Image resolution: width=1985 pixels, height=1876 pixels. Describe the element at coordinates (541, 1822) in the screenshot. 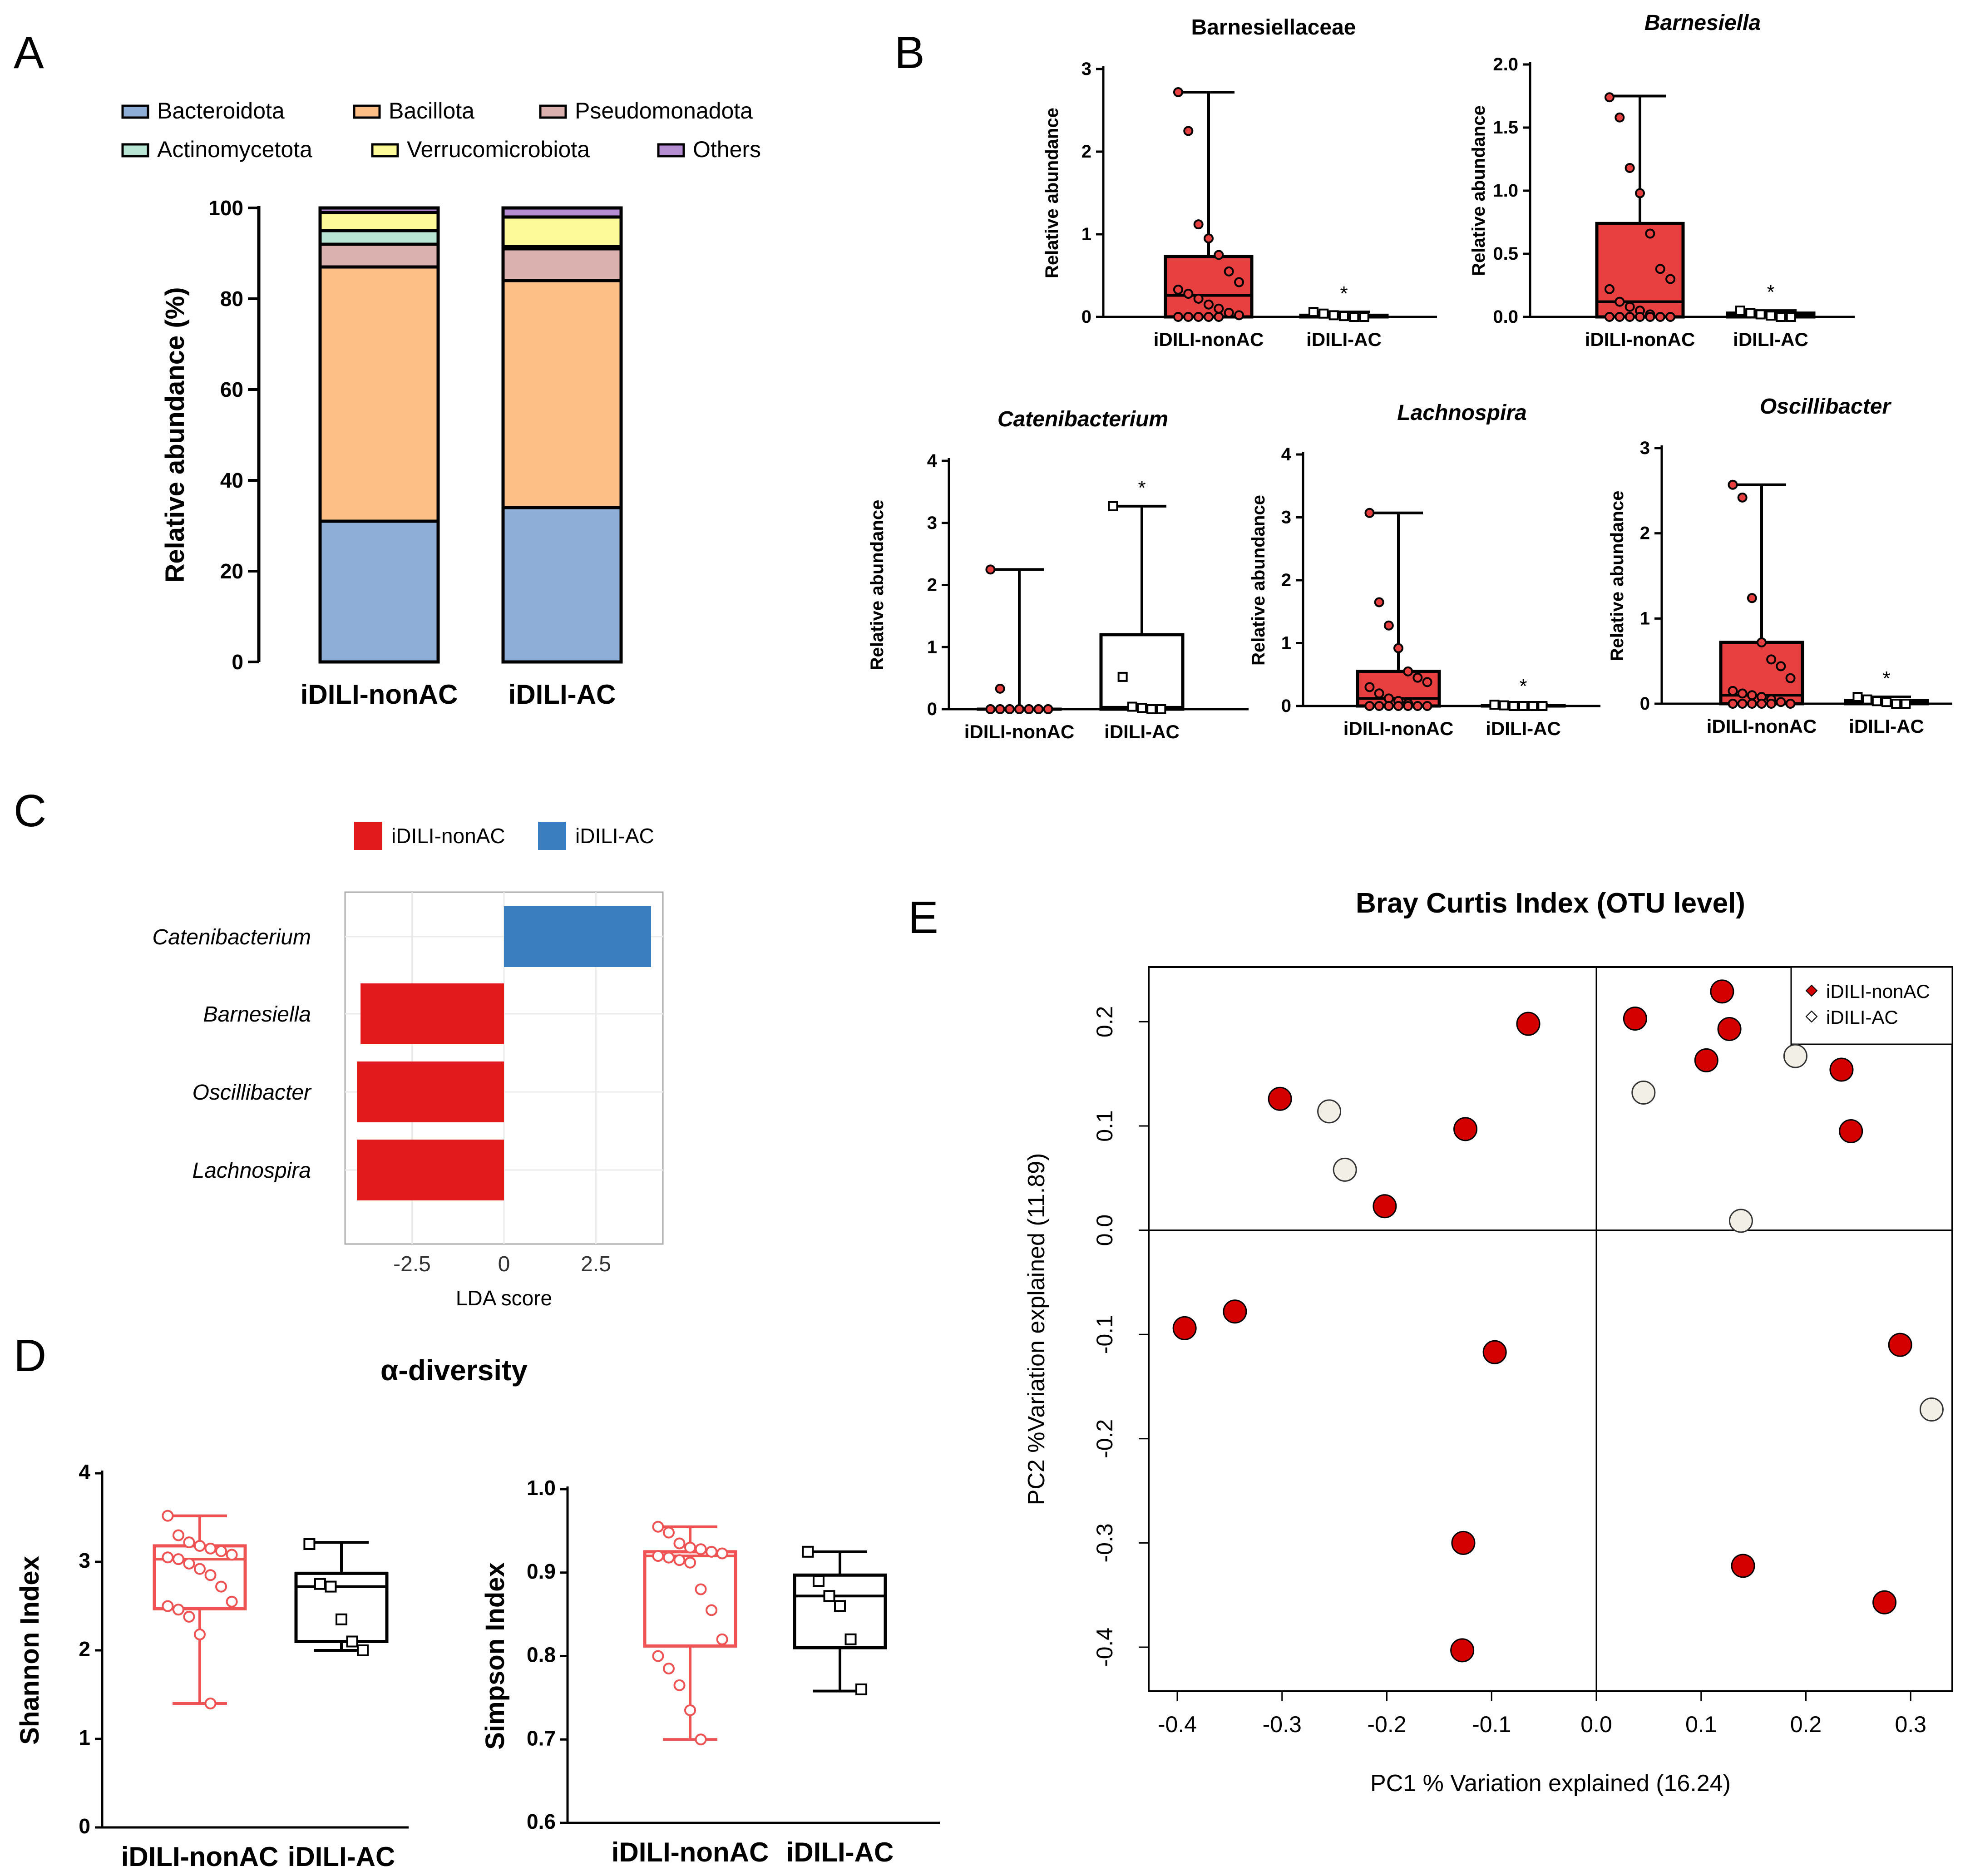

I see `y-tick-label: 0.6` at that location.